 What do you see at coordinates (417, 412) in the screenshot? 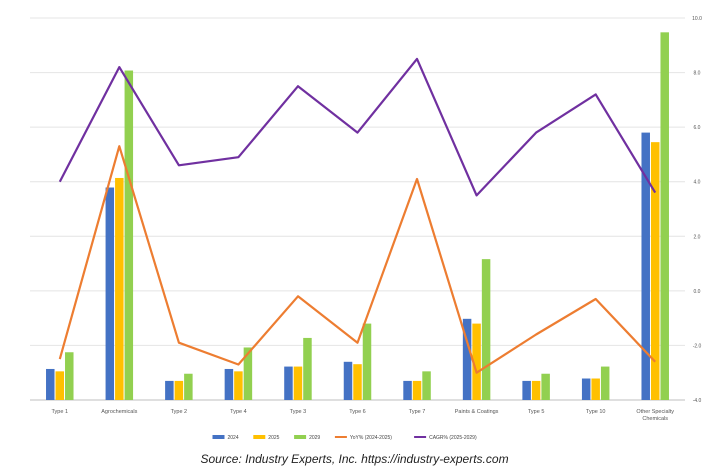
I see `category-tick-label: Type 7` at bounding box center [417, 412].